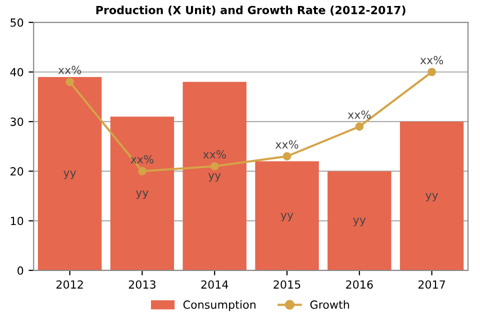  Describe the element at coordinates (17, 221) in the screenshot. I see `y-tick-label: 10` at that location.